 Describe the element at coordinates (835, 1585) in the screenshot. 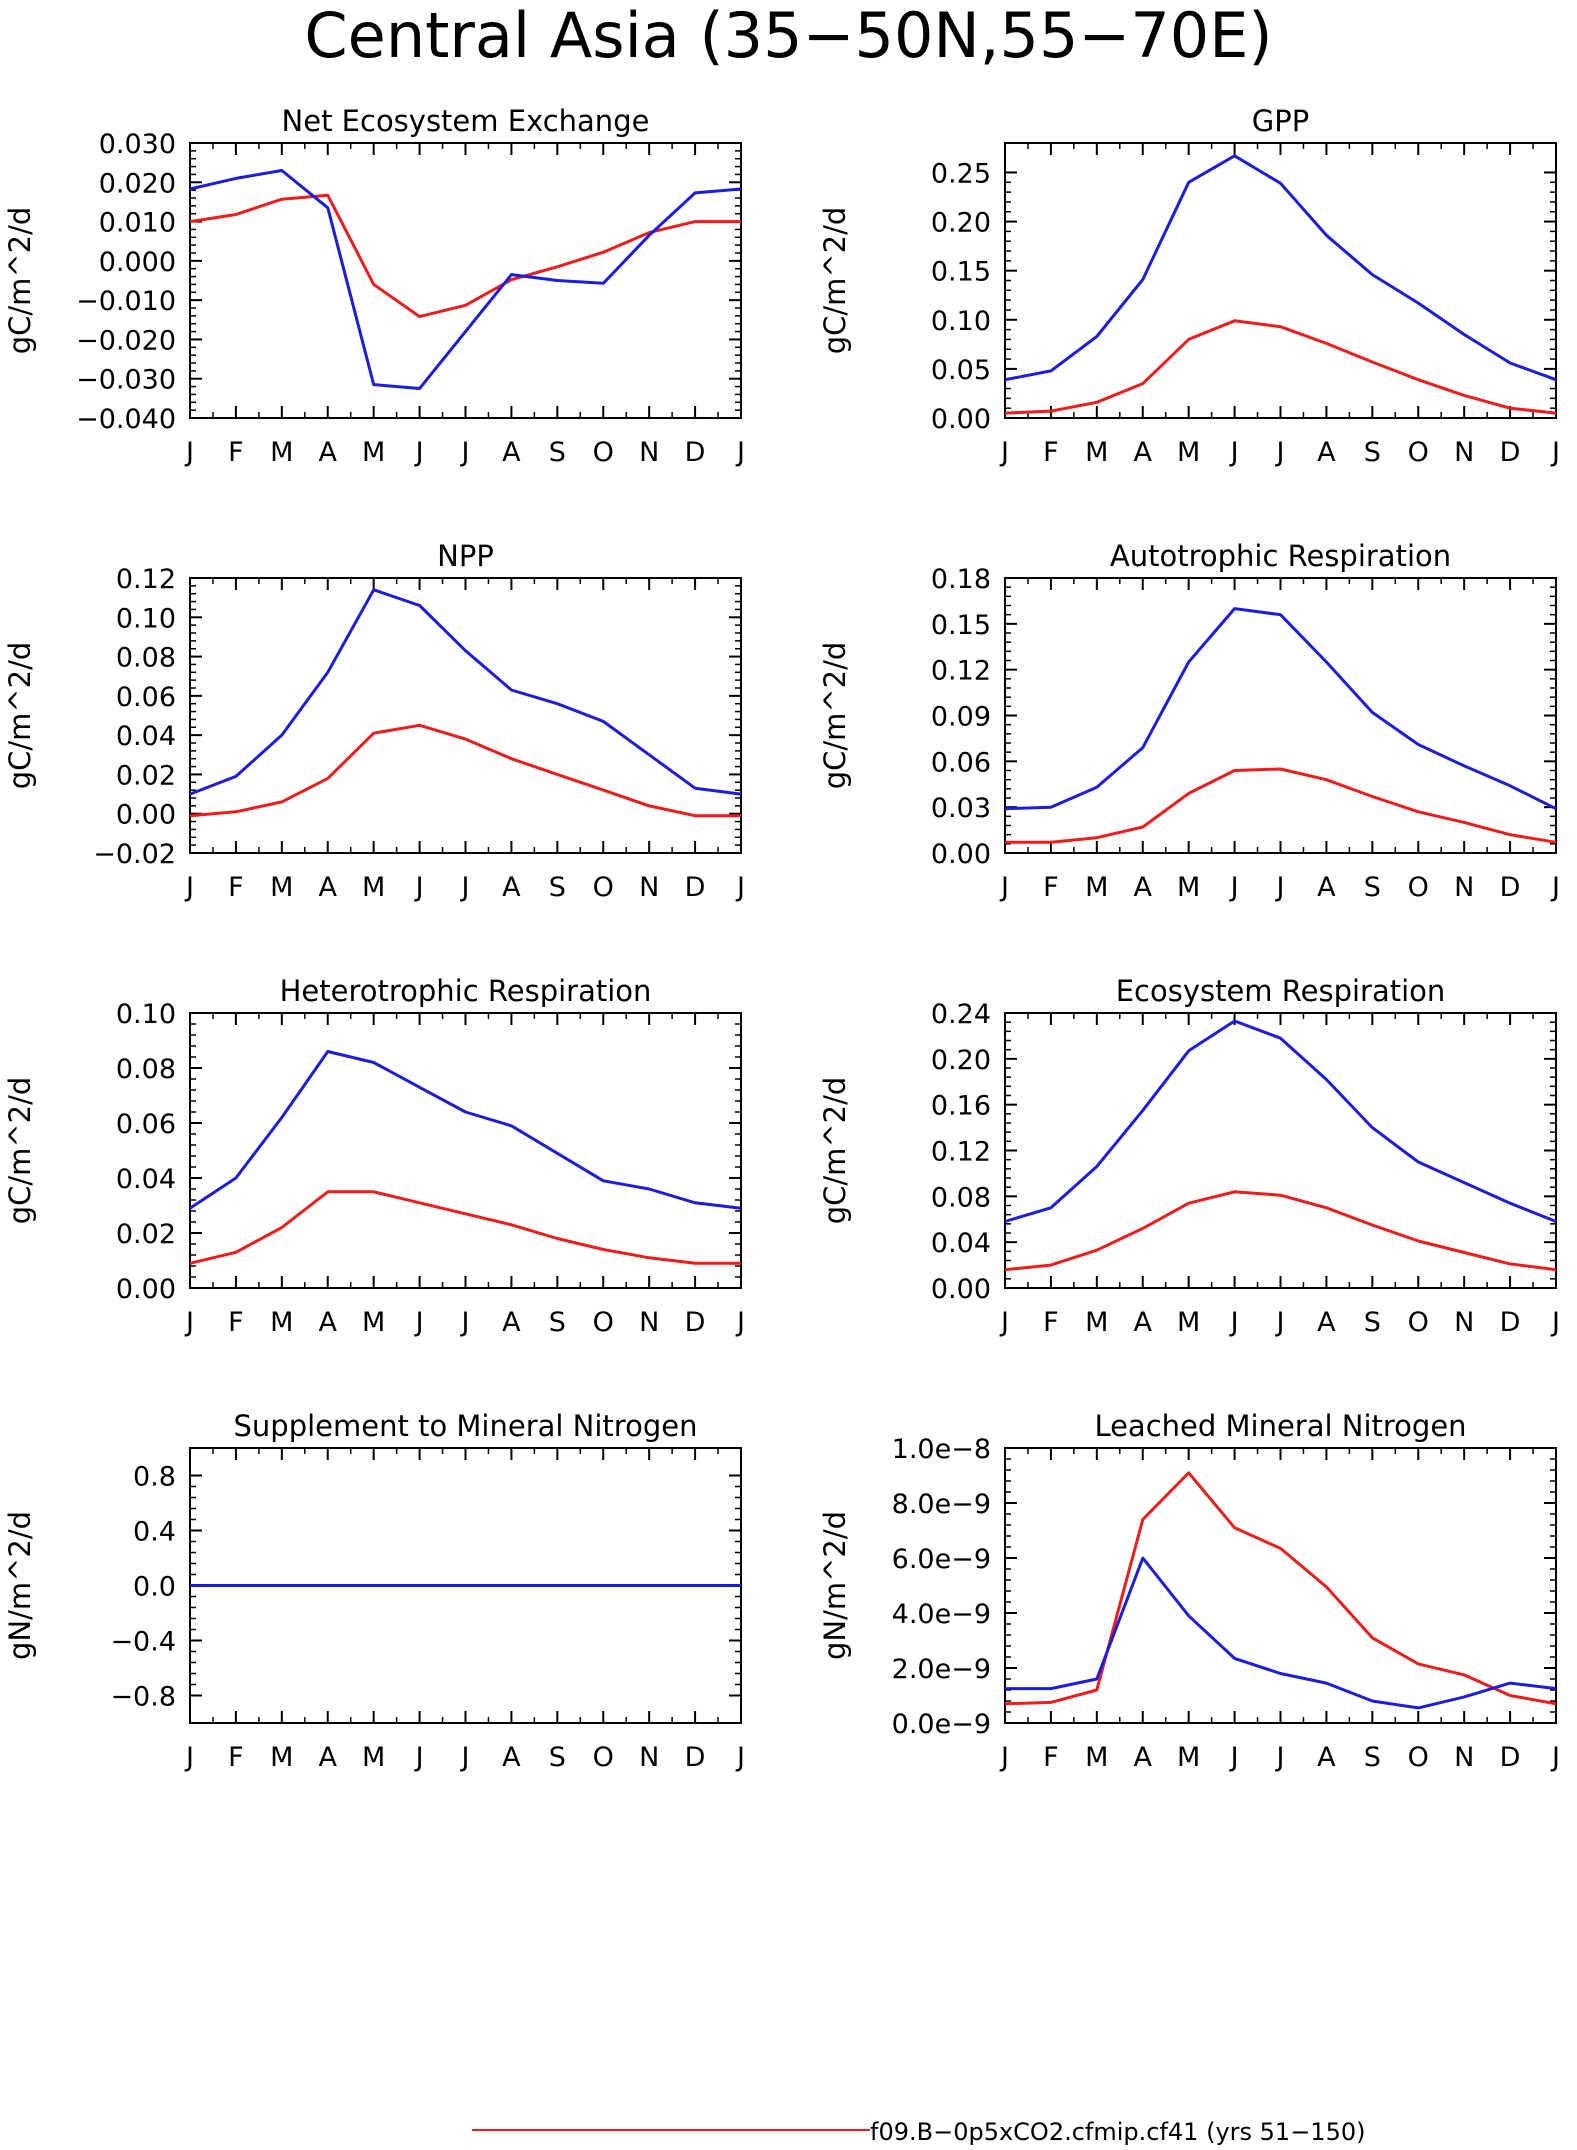

I see `y-axis-label: gN/m^2/d` at that location.